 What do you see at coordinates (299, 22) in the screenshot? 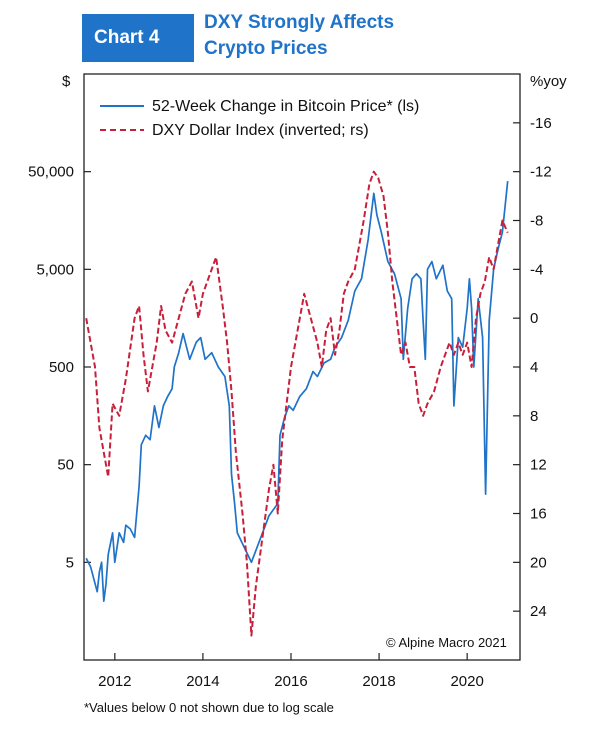
I see `chart-title-line-1: DXY Strongly Affects` at bounding box center [299, 22].